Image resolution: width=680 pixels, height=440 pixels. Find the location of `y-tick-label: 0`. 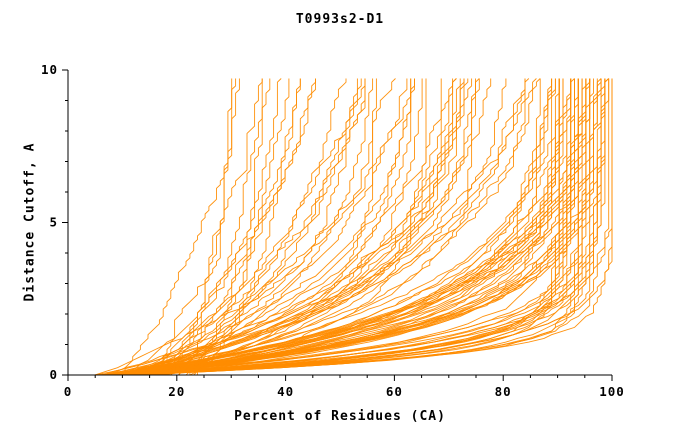

y-tick-label: 0 is located at coordinates (53, 374).